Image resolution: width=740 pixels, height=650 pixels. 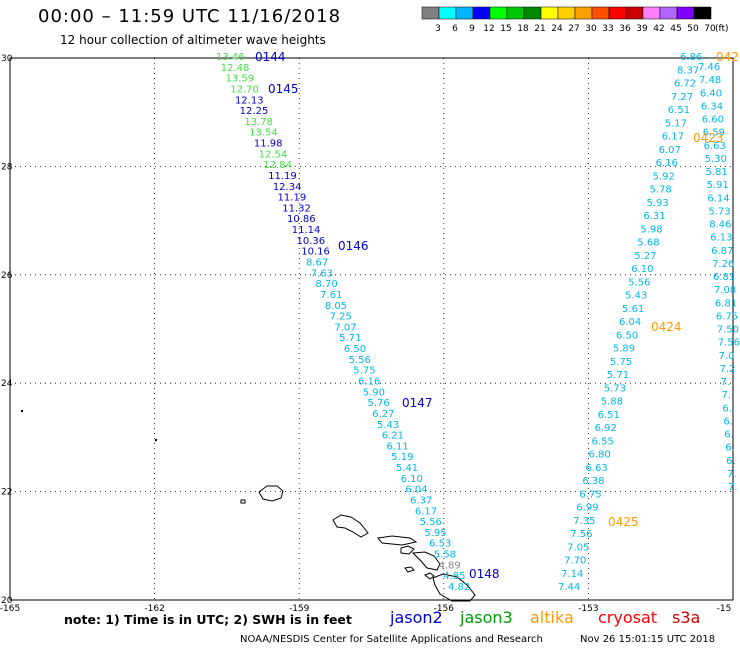 I want to click on scale-label: 6, so click(x=455, y=29).